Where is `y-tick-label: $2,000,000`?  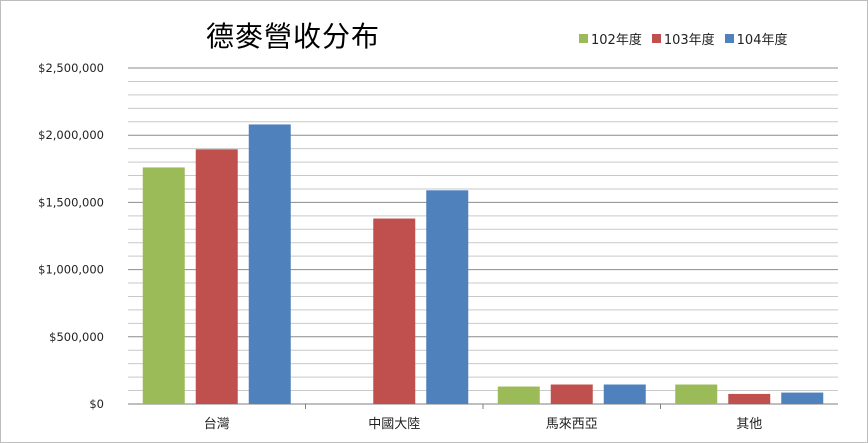 y-tick-label: $2,000,000 is located at coordinates (71, 135).